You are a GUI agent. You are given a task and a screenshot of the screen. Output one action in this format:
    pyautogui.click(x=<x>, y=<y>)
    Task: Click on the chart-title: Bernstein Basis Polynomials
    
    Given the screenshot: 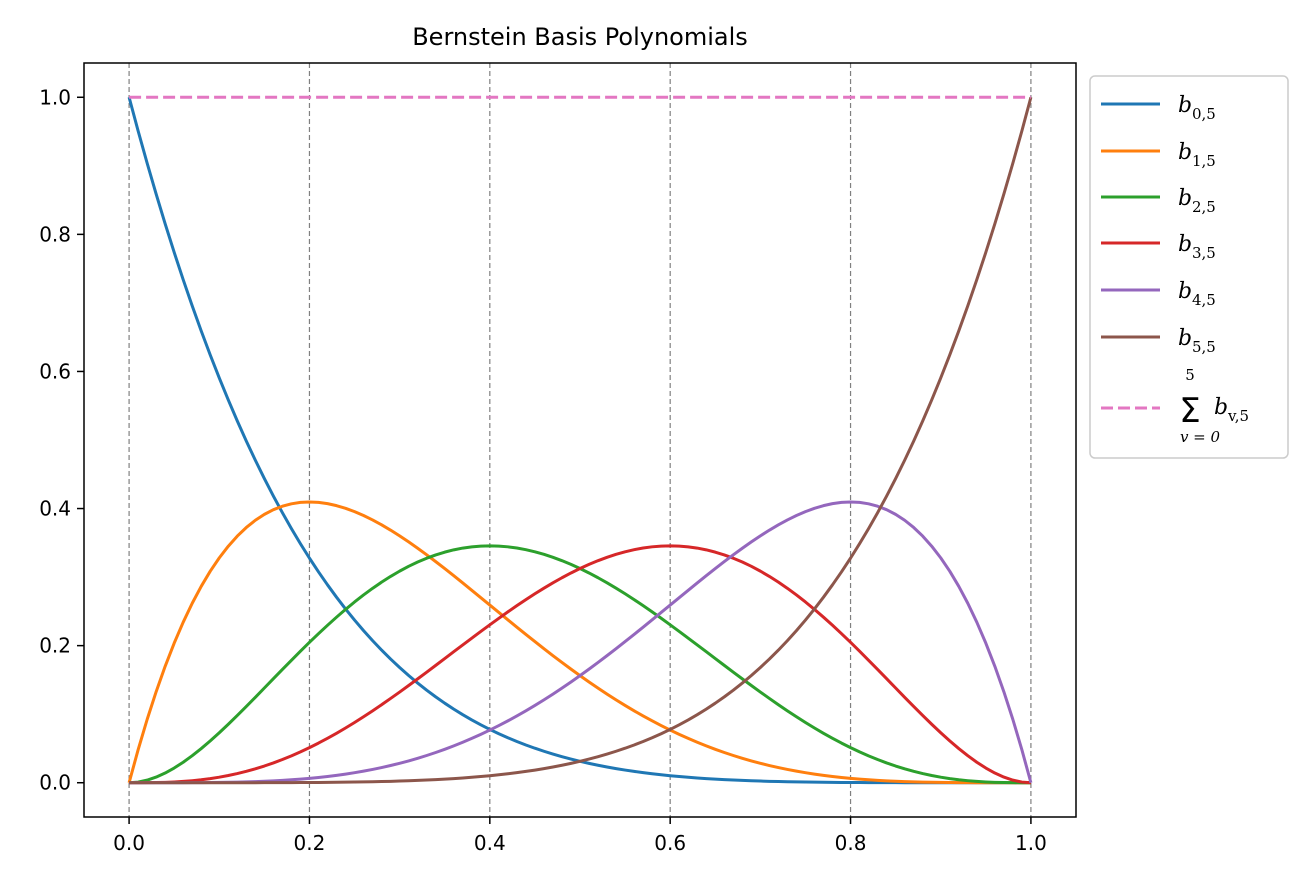 What is the action you would take?
    pyautogui.click(x=580, y=37)
    